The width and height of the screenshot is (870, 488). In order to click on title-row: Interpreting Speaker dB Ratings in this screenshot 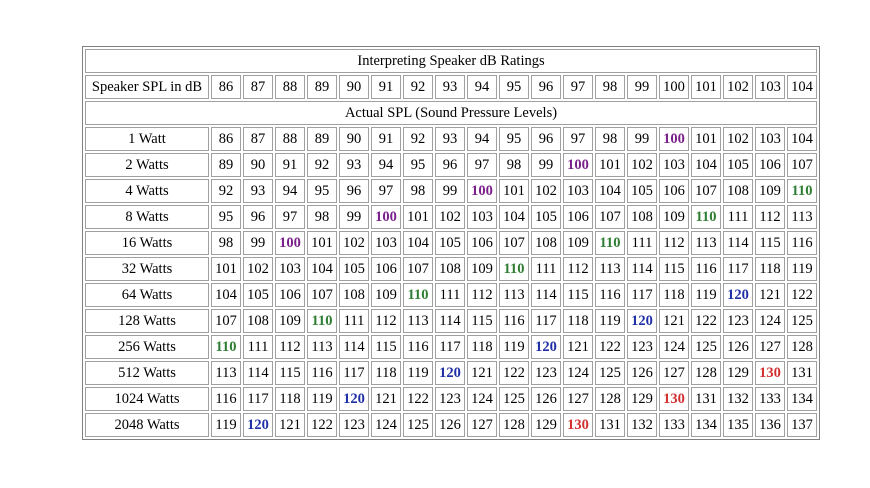, I will do `click(451, 61)`.